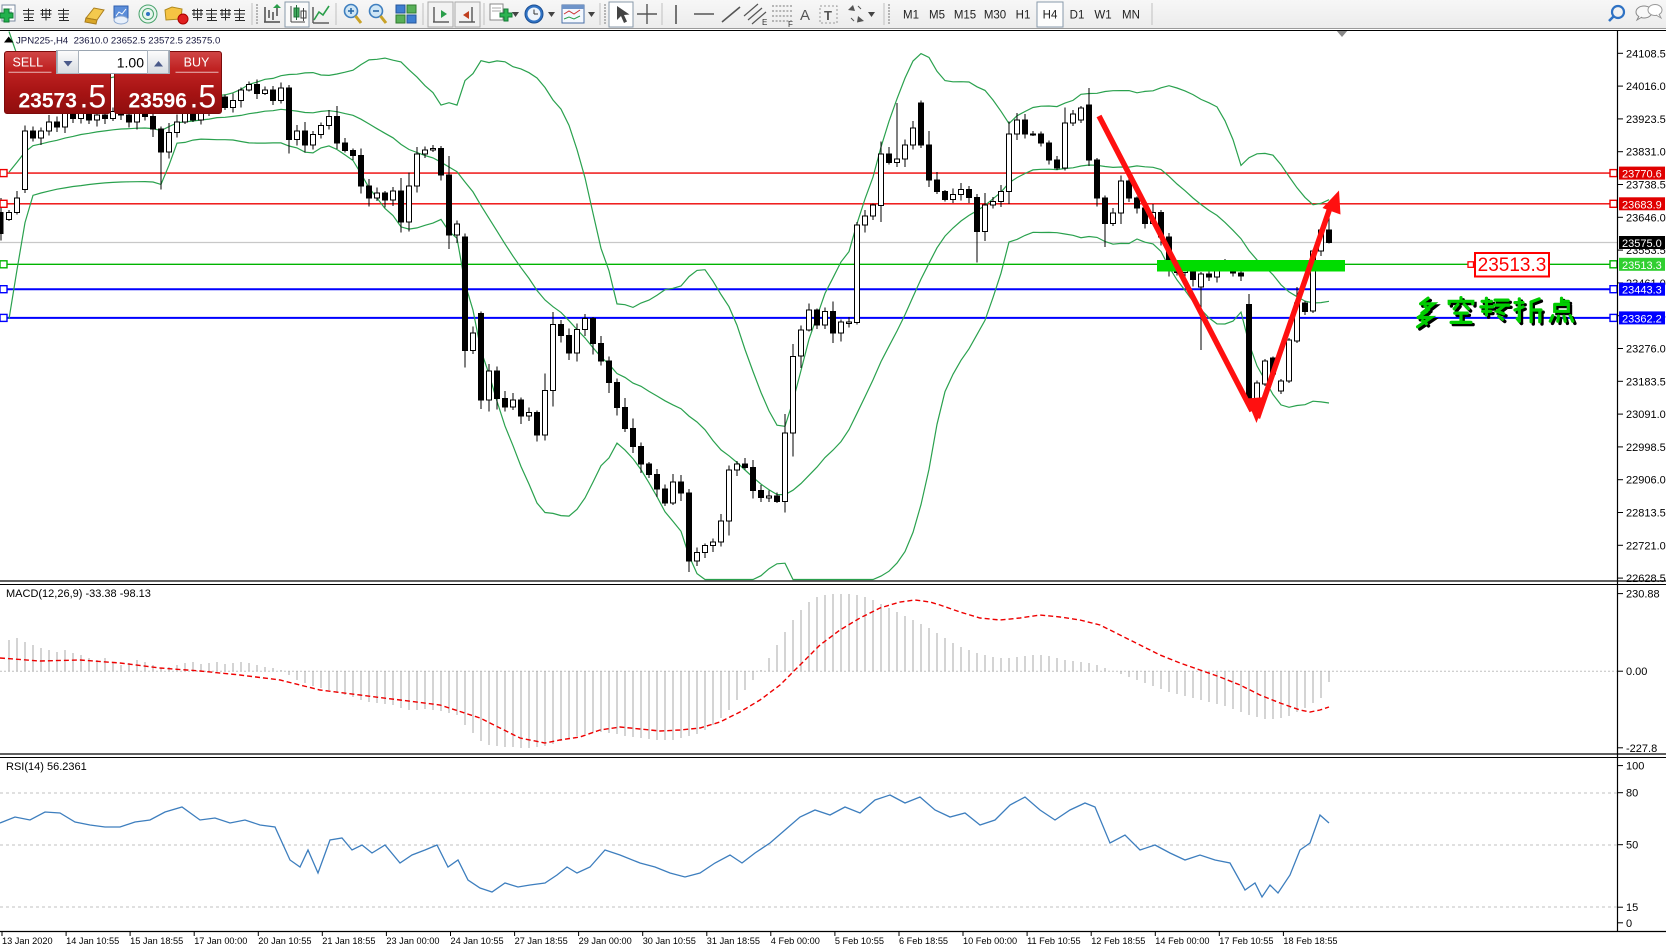 The height and width of the screenshot is (948, 1666). I want to click on svg-text: SELL, so click(27, 62).